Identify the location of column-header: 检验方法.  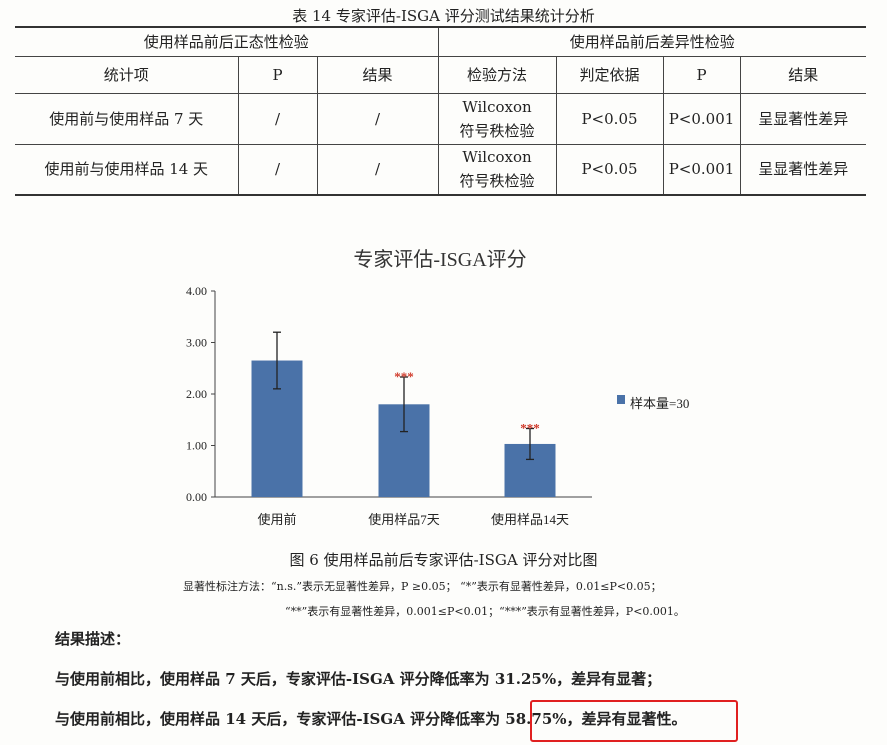
(497, 74).